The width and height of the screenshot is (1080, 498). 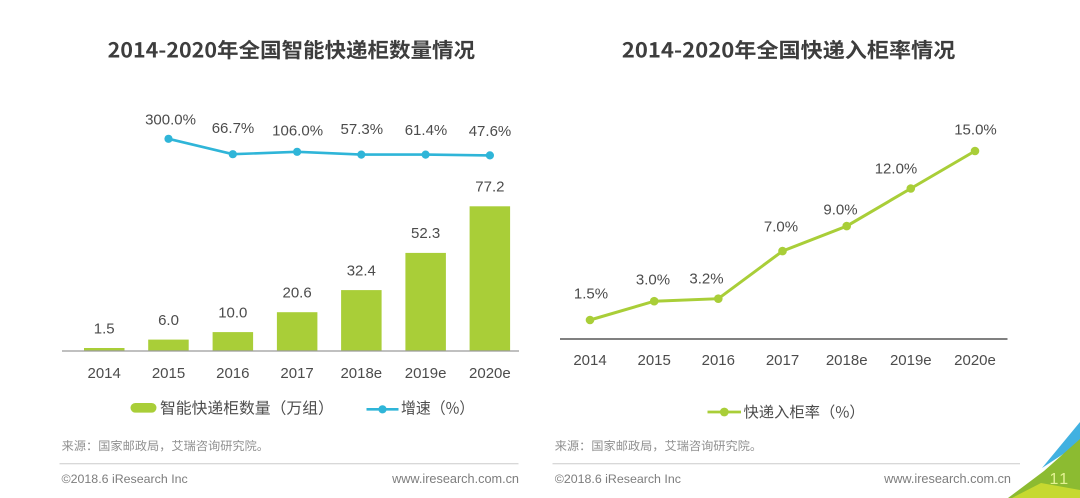 I want to click on svg-text: 32.4, so click(x=361, y=270).